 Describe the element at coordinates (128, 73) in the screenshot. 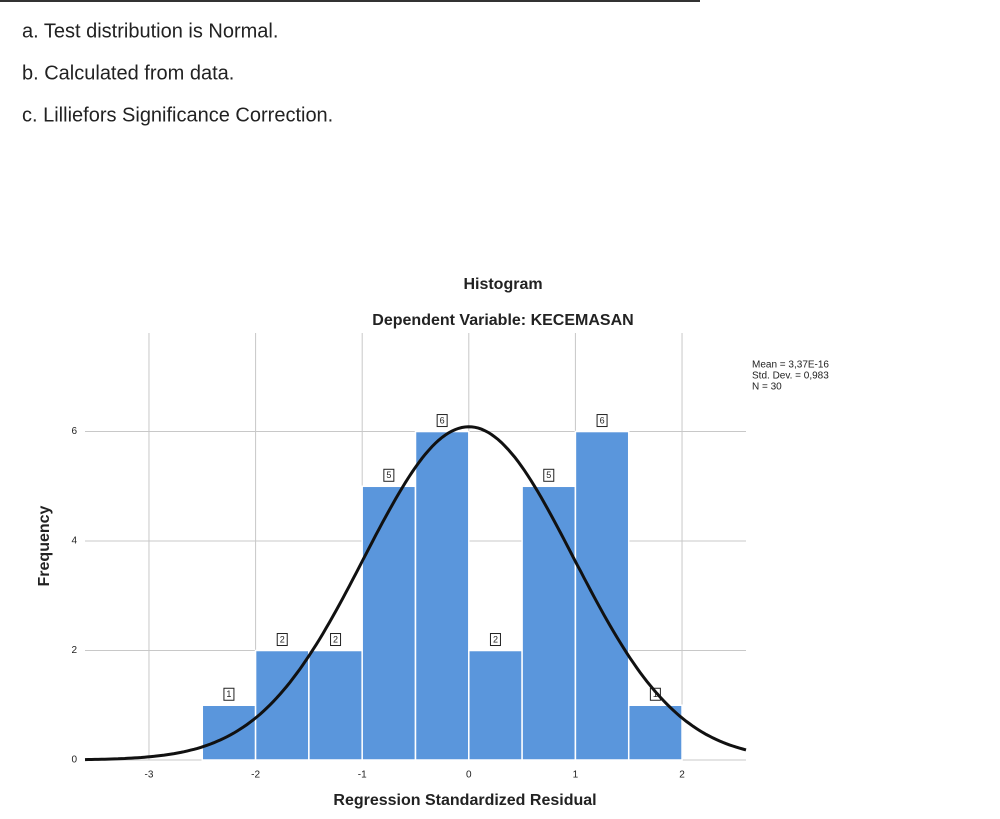

I see `note: b. Calculated from data.` at that location.